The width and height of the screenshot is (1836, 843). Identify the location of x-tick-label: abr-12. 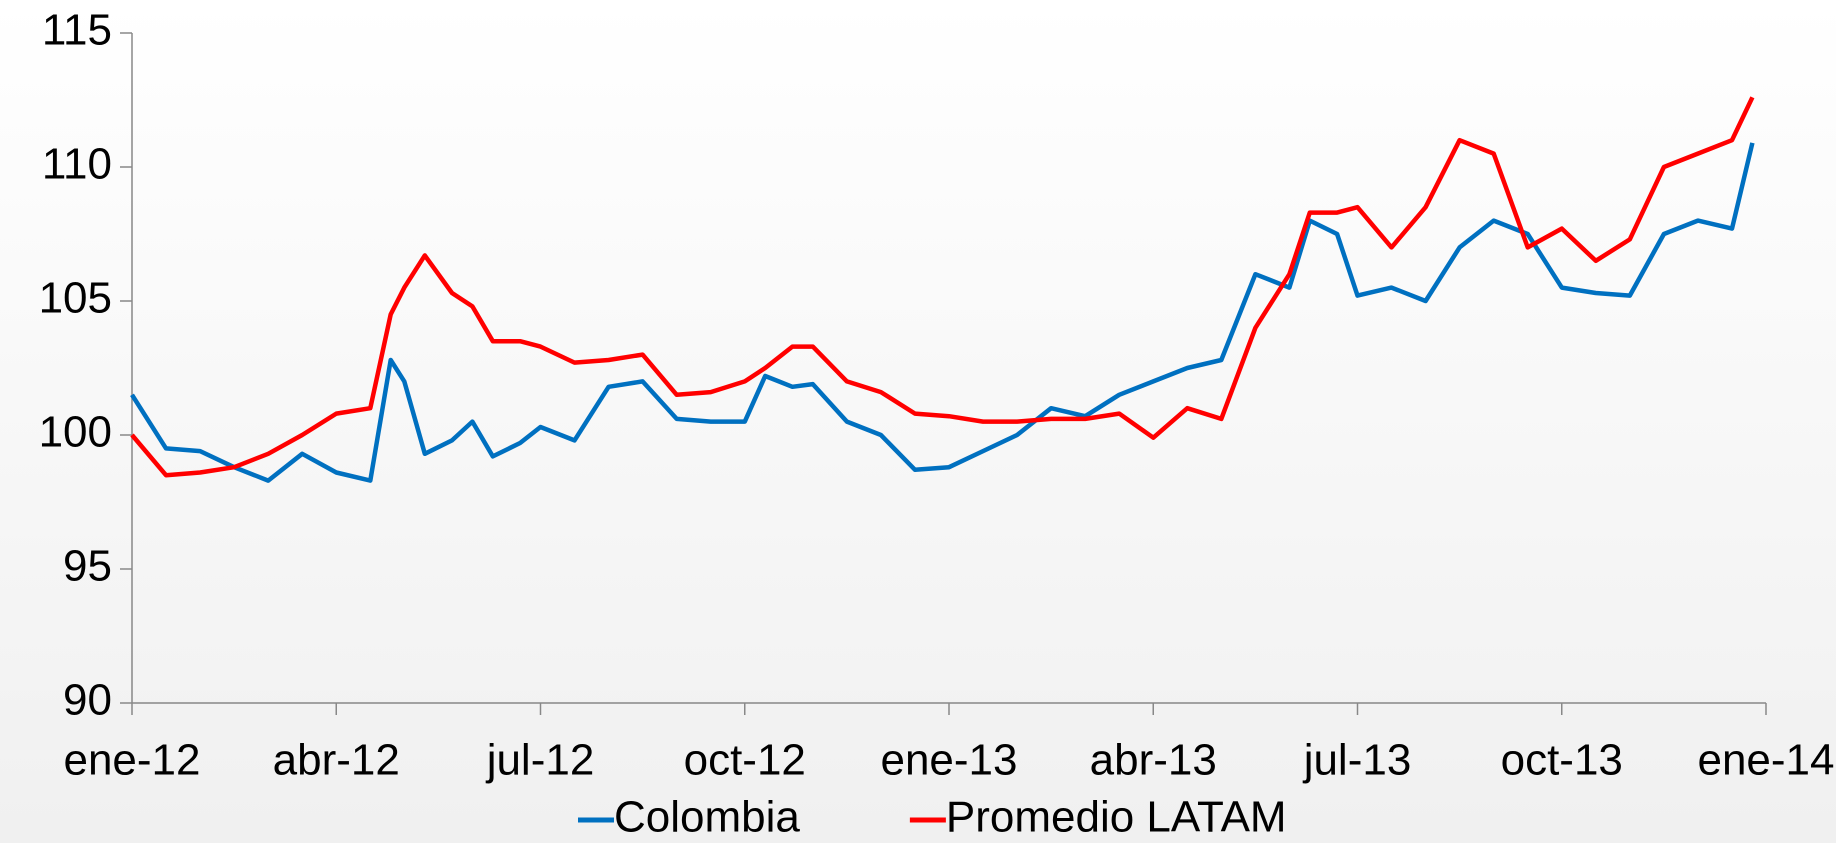
(336, 760).